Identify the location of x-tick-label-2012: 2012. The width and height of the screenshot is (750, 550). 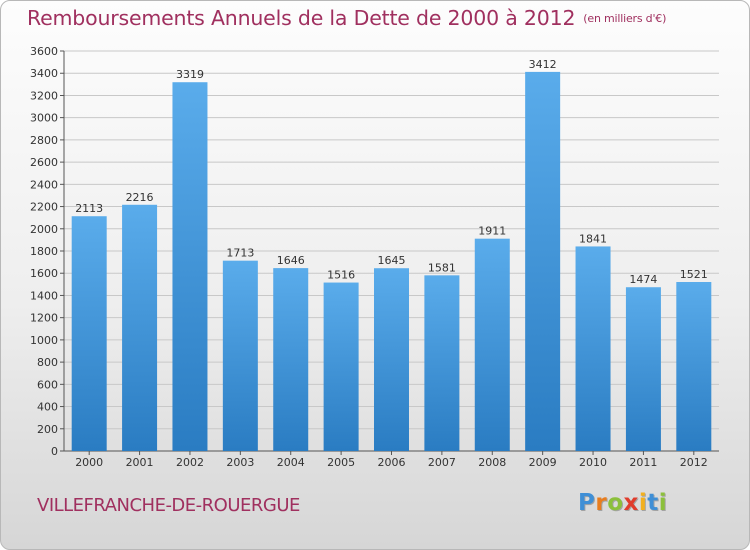
(694, 462).